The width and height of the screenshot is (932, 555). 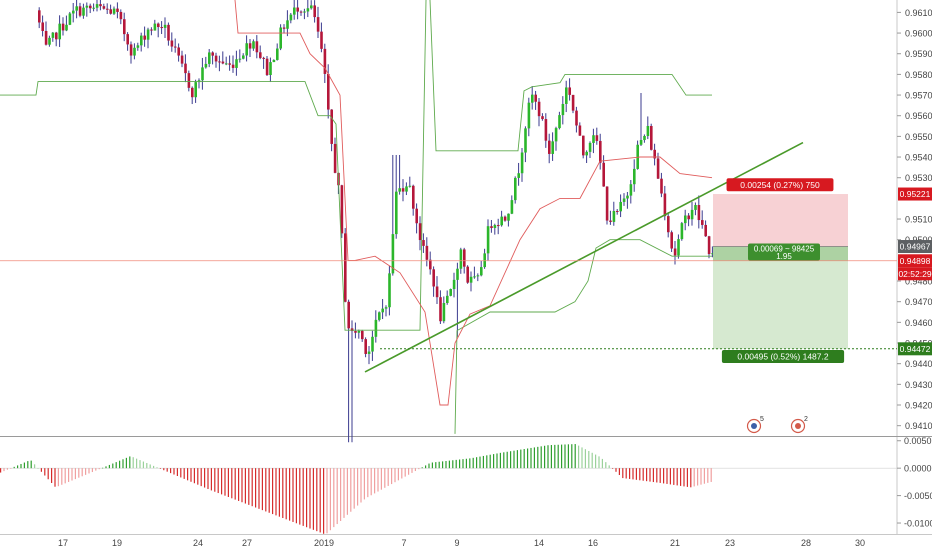 What do you see at coordinates (918, 496) in the screenshot?
I see `osc-tick-label: -0.0050` at bounding box center [918, 496].